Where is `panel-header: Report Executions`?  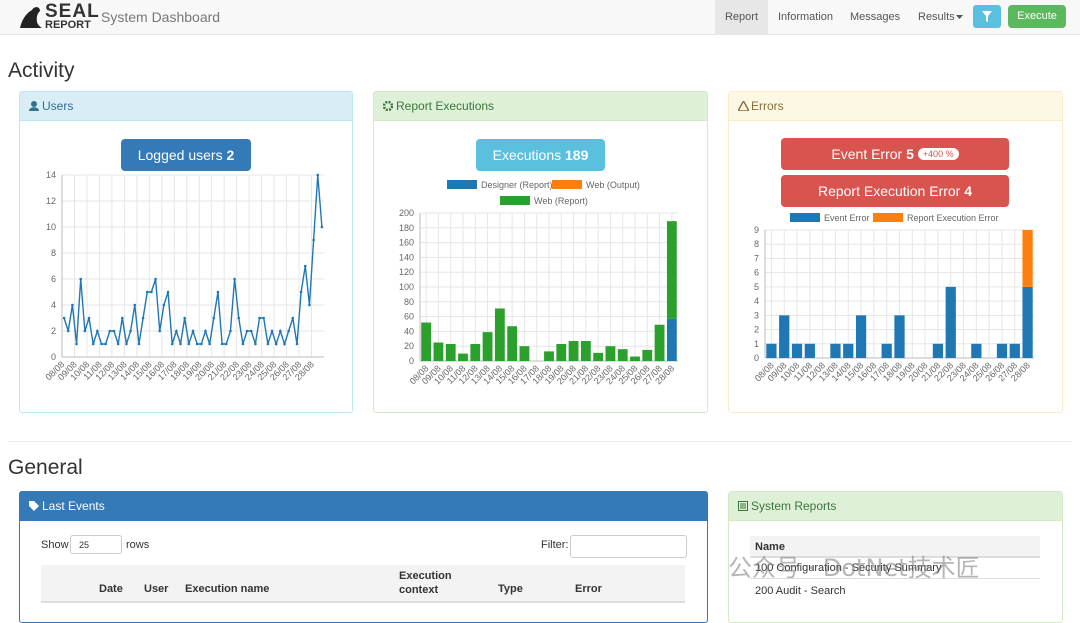
panel-header: Report Executions is located at coordinates (540, 106).